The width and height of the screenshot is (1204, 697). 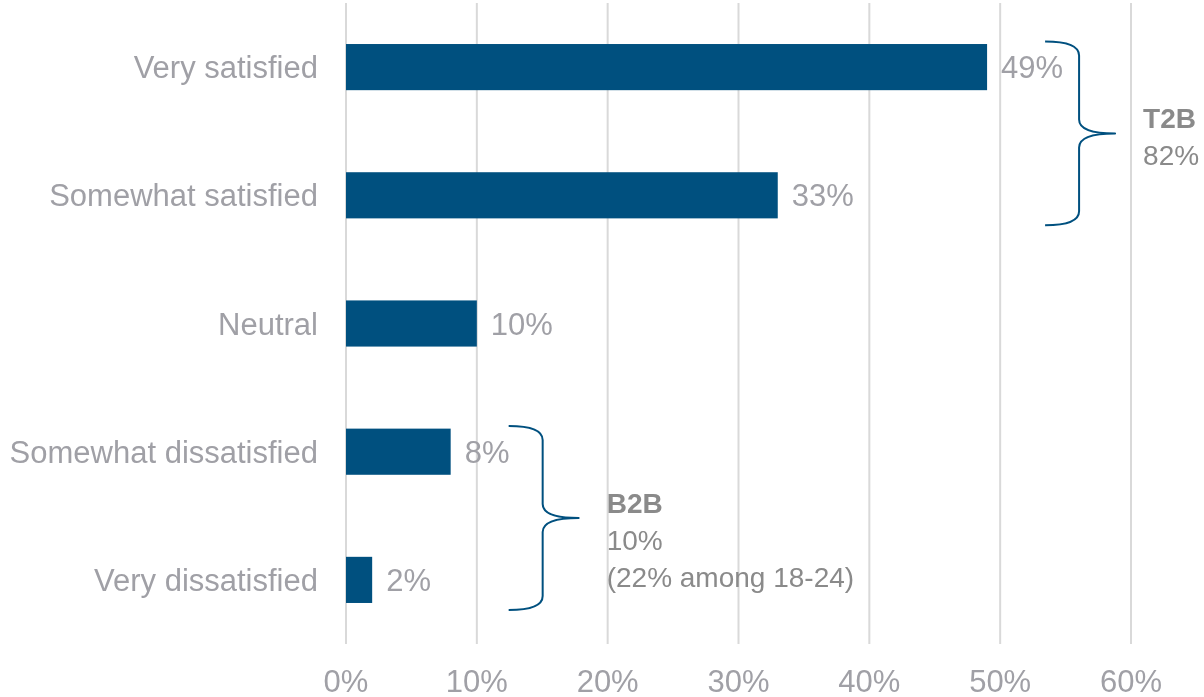 What do you see at coordinates (206, 580) in the screenshot?
I see `y-tick-label: Very dissatisfied` at bounding box center [206, 580].